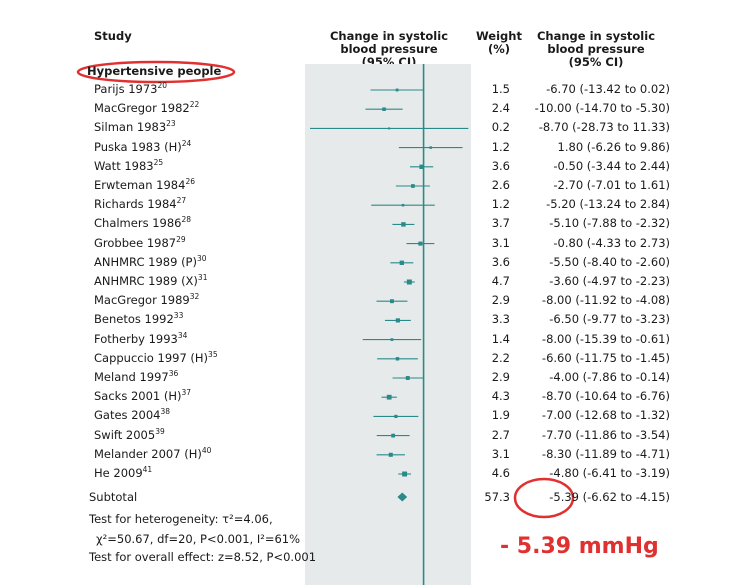  I want to click on effect-annotation: - 5.39 mmHg, so click(579, 546).